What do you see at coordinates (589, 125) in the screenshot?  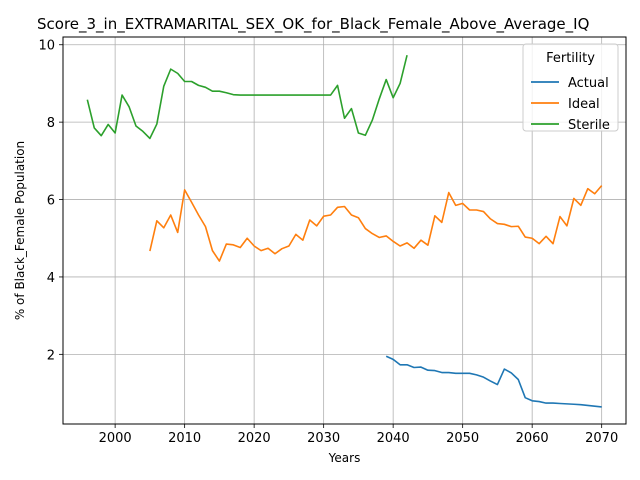 I see `legend-label-sterile: Sterile` at bounding box center [589, 125].